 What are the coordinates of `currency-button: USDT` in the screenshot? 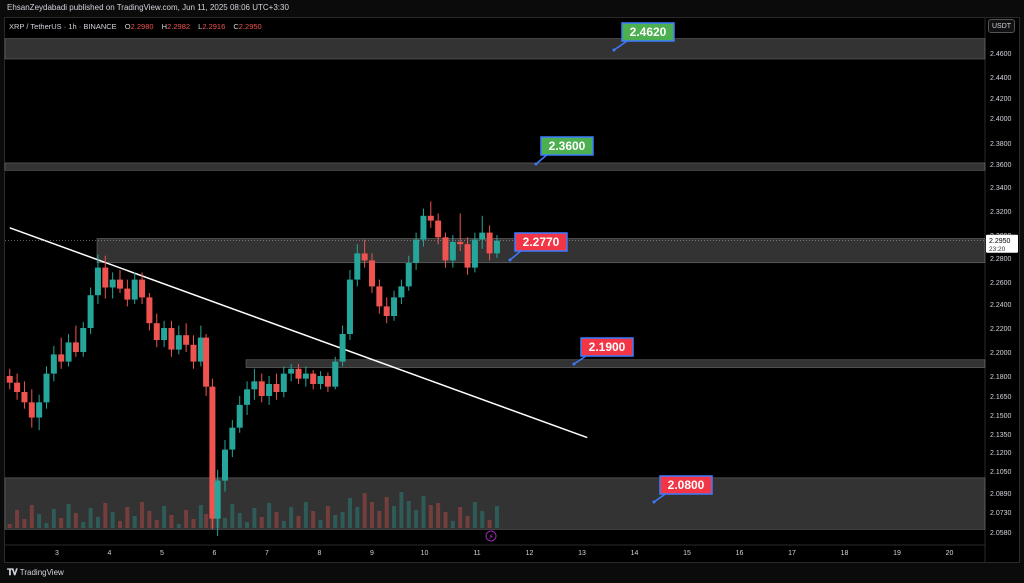 It's located at (1001, 26).